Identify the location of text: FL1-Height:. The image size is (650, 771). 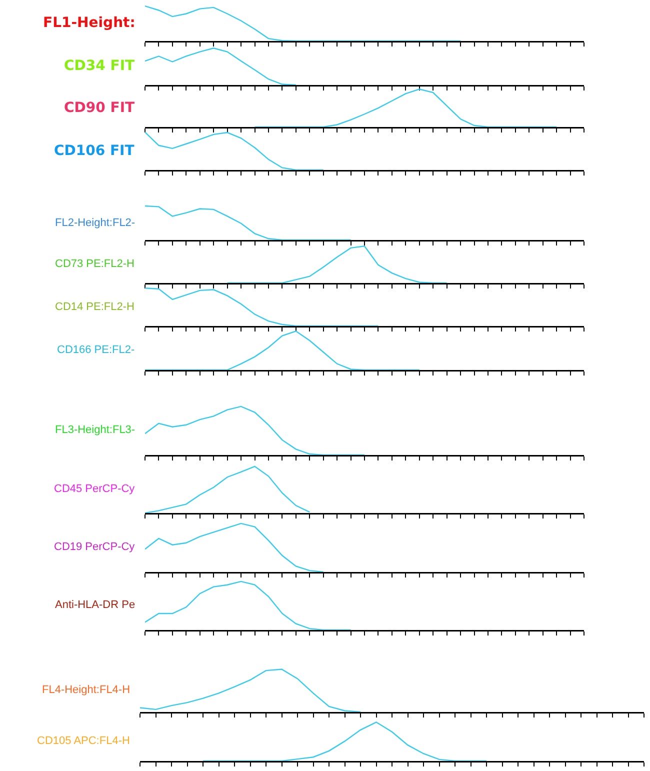
(89, 23).